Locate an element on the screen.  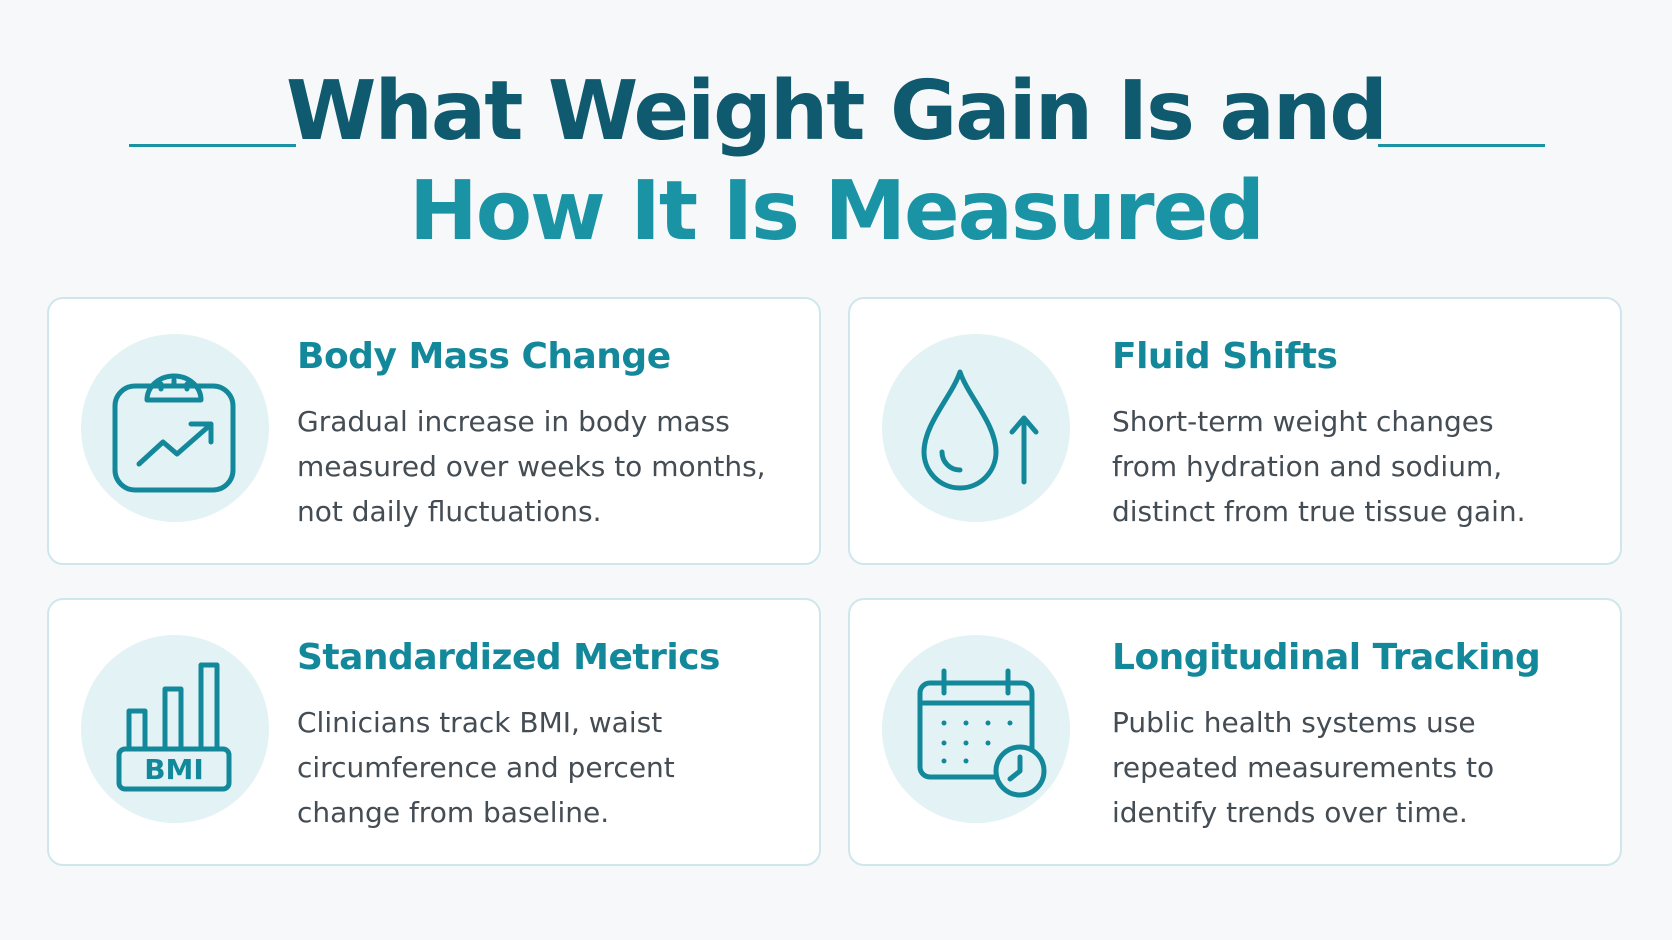
card-title: Standardized Metrics is located at coordinates (508, 657).